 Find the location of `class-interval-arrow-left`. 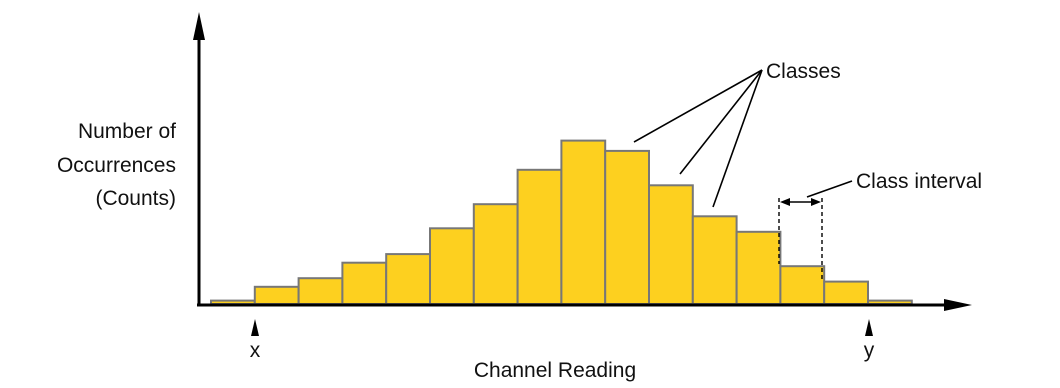

class-interval-arrow-left is located at coordinates (785, 202).